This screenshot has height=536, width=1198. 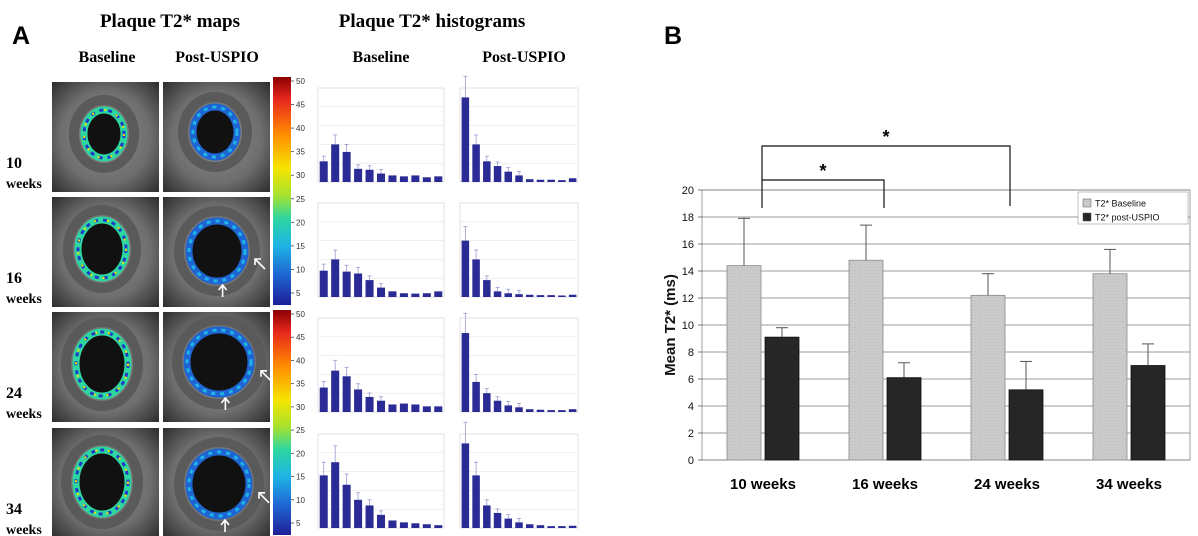 I want to click on row-labels: 10 weeks 16 weeks 24 weeks 34 weeks, so click(x=24, y=345).